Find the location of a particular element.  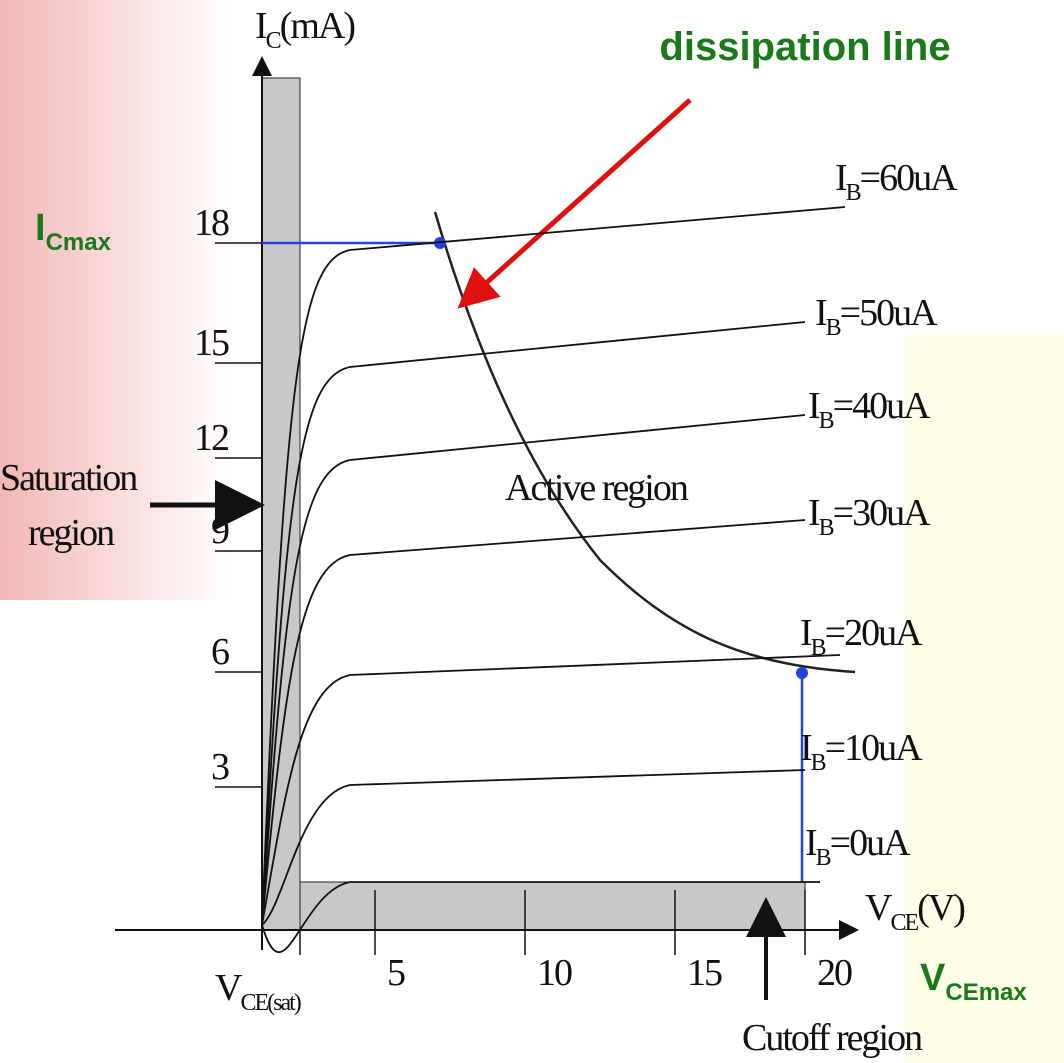

vce-sat-label: VCE(sat) is located at coordinates (258, 991).